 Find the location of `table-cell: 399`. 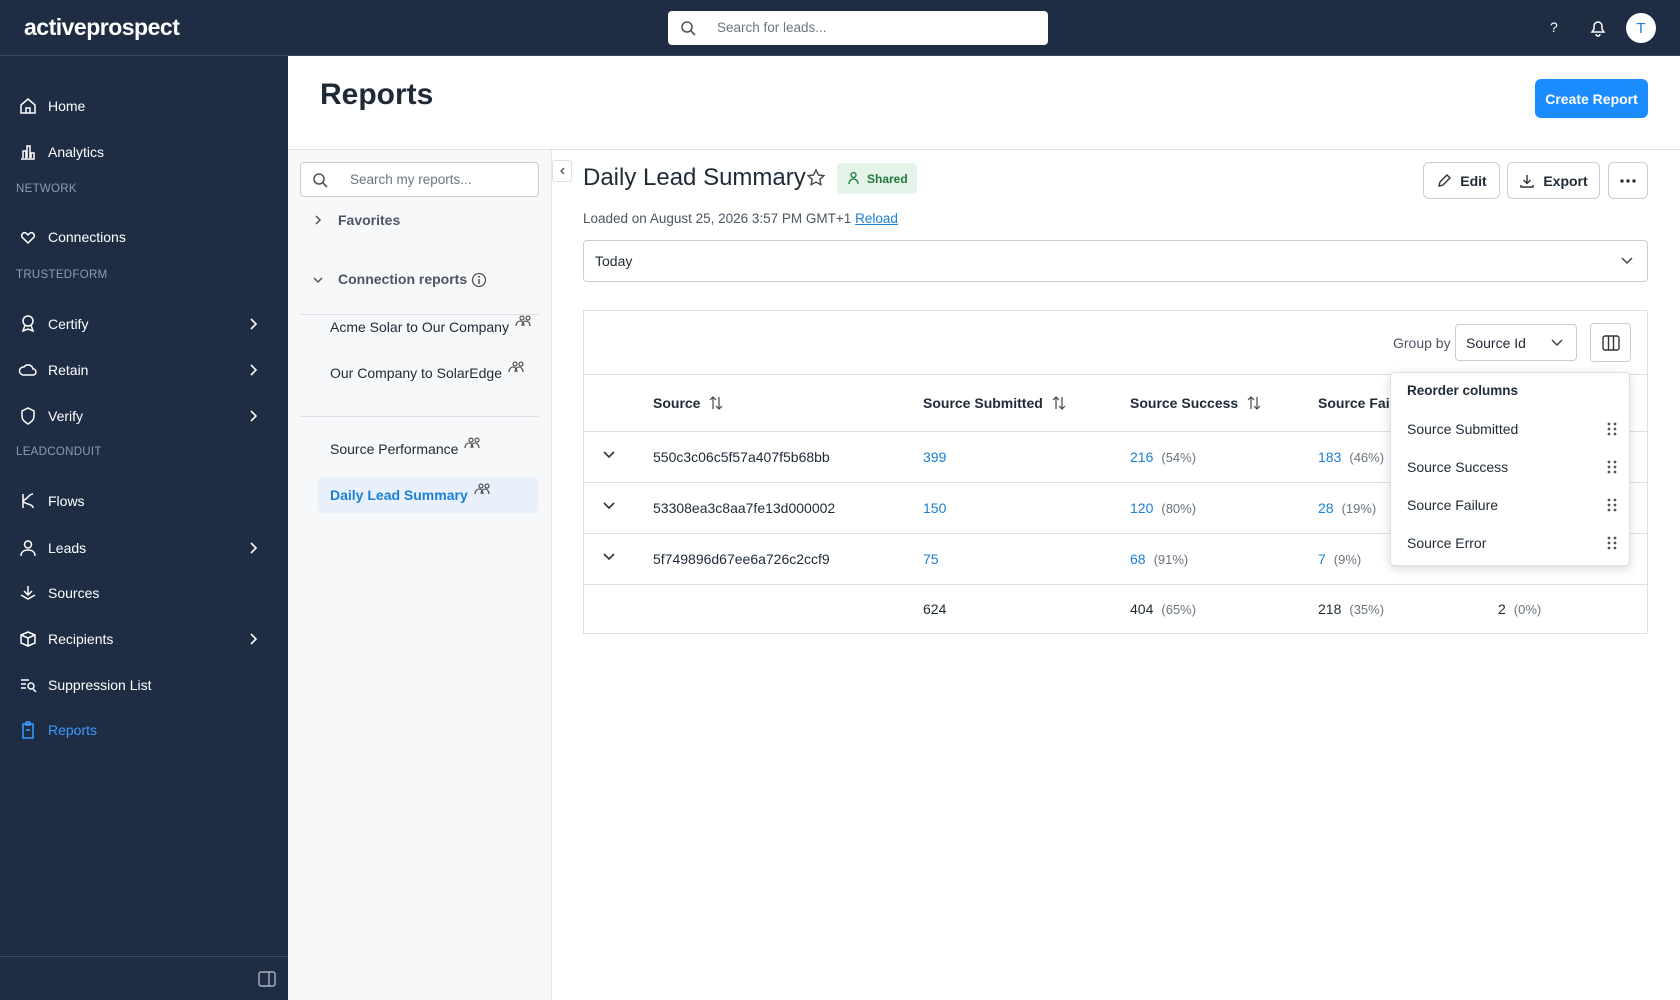

table-cell: 399 is located at coordinates (934, 457).